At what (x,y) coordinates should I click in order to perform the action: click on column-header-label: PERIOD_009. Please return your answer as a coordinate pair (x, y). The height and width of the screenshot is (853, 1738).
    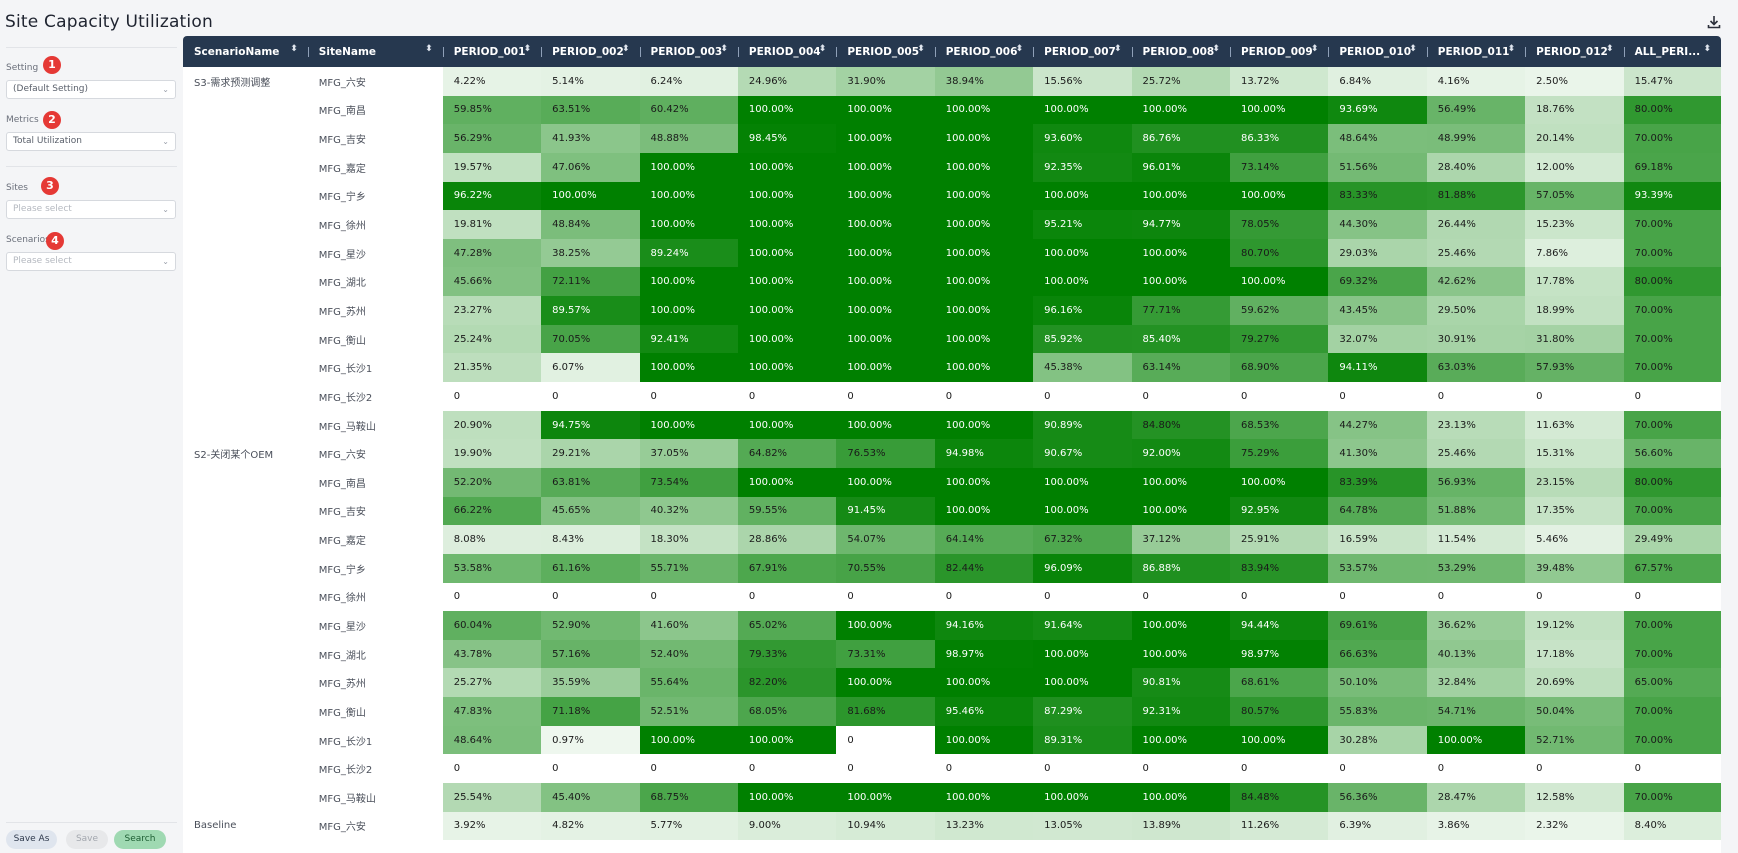
    Looking at the image, I should click on (1276, 51).